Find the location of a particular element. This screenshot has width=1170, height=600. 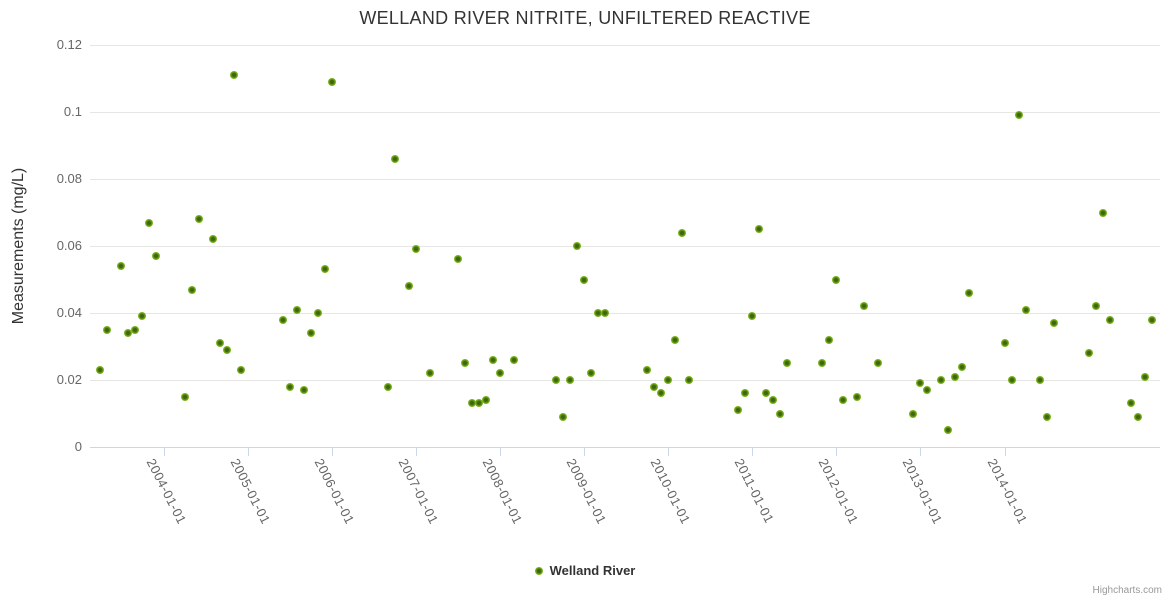

x-axis-tick-label: 2010-01-01 is located at coordinates (670, 491).